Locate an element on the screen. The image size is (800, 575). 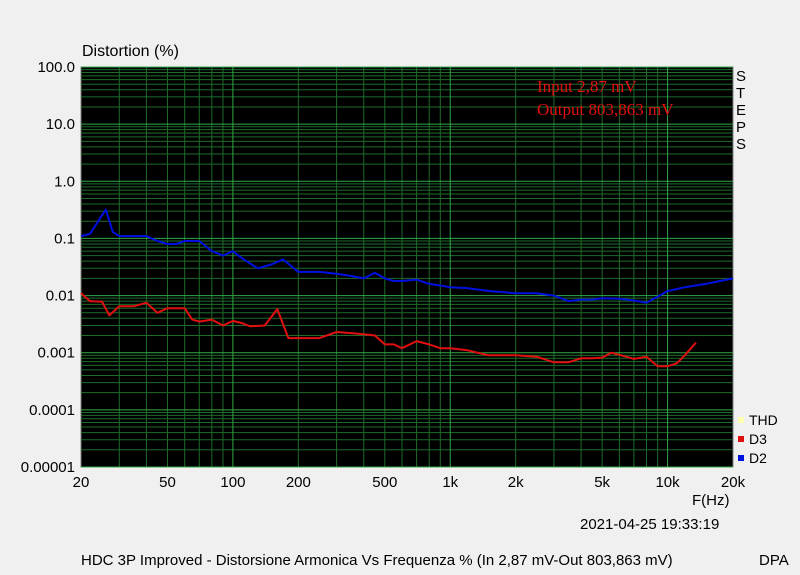
legend: THD D3 D2 is located at coordinates (758, 439).